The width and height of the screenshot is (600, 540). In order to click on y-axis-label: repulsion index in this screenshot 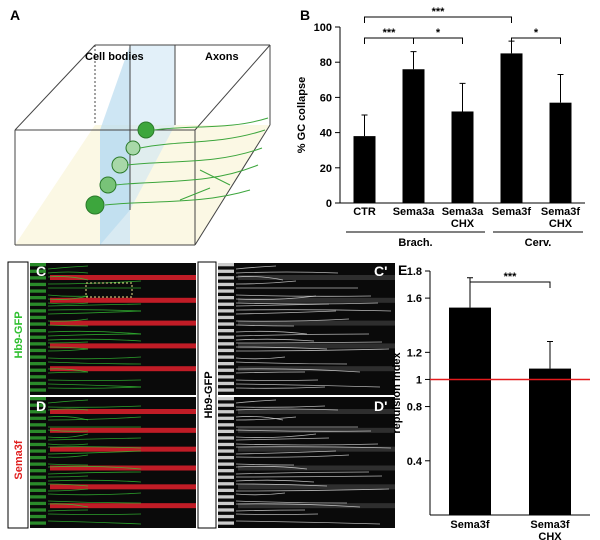, I will do `click(397, 392)`.